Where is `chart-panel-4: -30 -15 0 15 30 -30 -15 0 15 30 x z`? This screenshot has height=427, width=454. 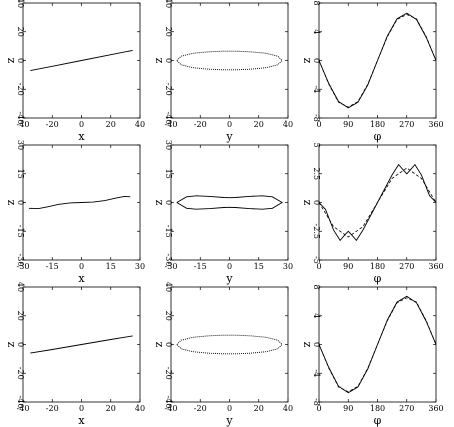
chart-panel-4: -30 -15 0 15 30 -30 -15 0 15 30 x z is located at coordinates (75, 212).